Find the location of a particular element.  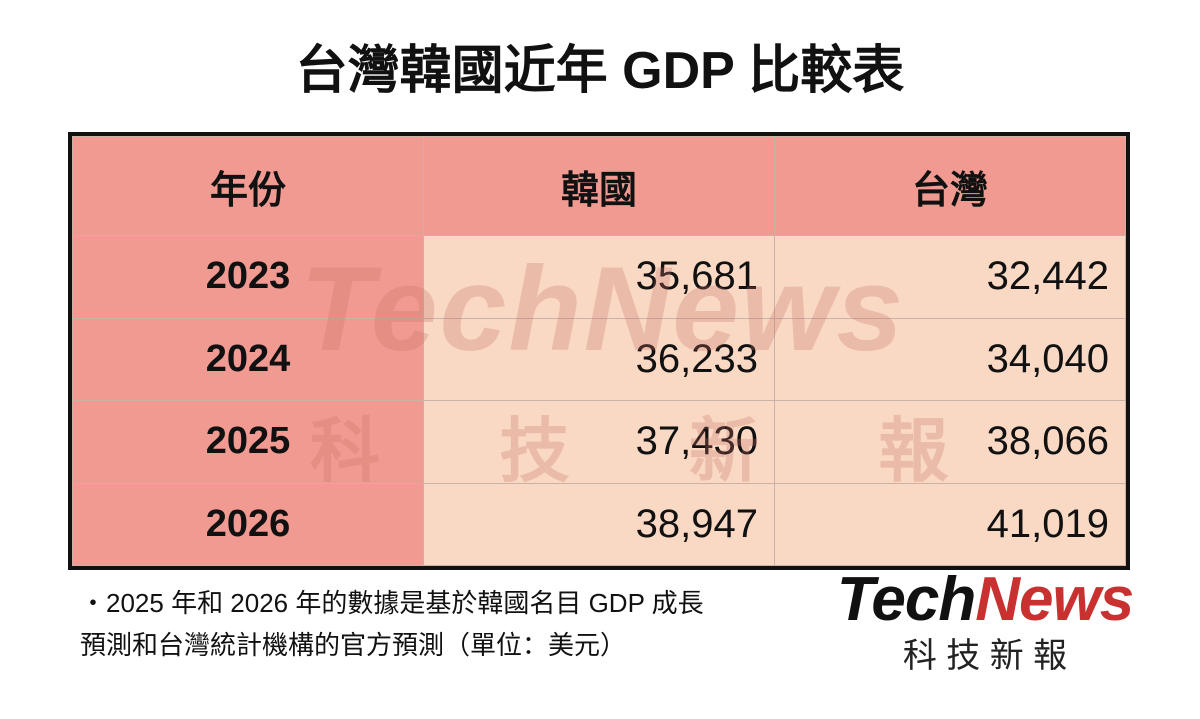

header-cell: 年份 is located at coordinates (248, 186).